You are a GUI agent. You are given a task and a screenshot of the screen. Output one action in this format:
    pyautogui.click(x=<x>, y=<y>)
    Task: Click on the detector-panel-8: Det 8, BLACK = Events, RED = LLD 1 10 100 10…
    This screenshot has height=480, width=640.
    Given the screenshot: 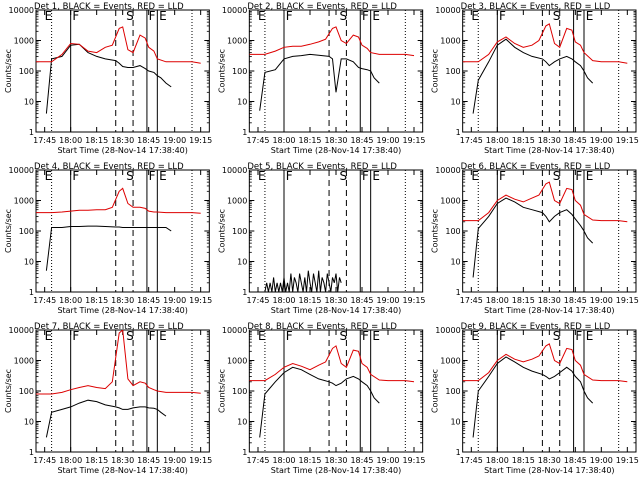 What is the action you would take?
    pyautogui.click(x=321, y=398)
    